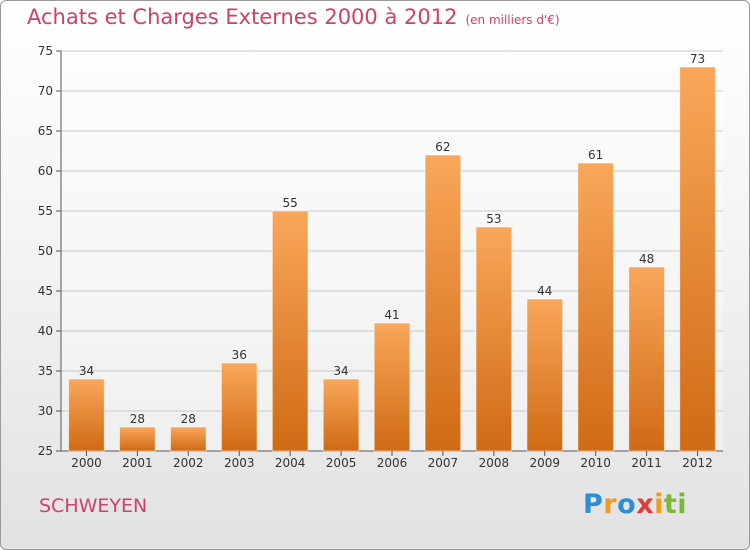 This screenshot has height=550, width=750. What do you see at coordinates (544, 291) in the screenshot?
I see `value-label: 44` at bounding box center [544, 291].